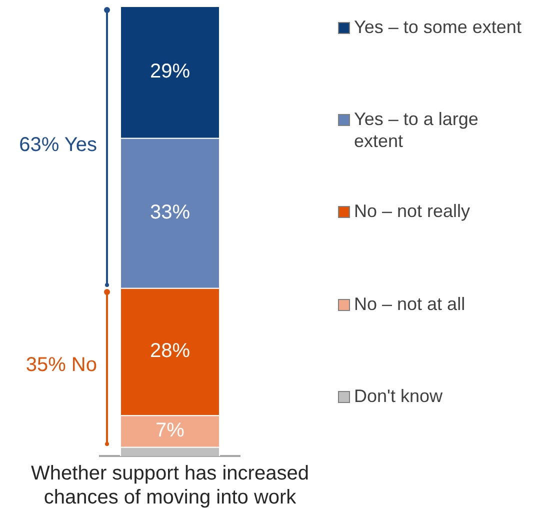 Image resolution: width=552 pixels, height=516 pixels. I want to click on x-tick-label: Whether support has increased chances of moving into work, so click(170, 485).